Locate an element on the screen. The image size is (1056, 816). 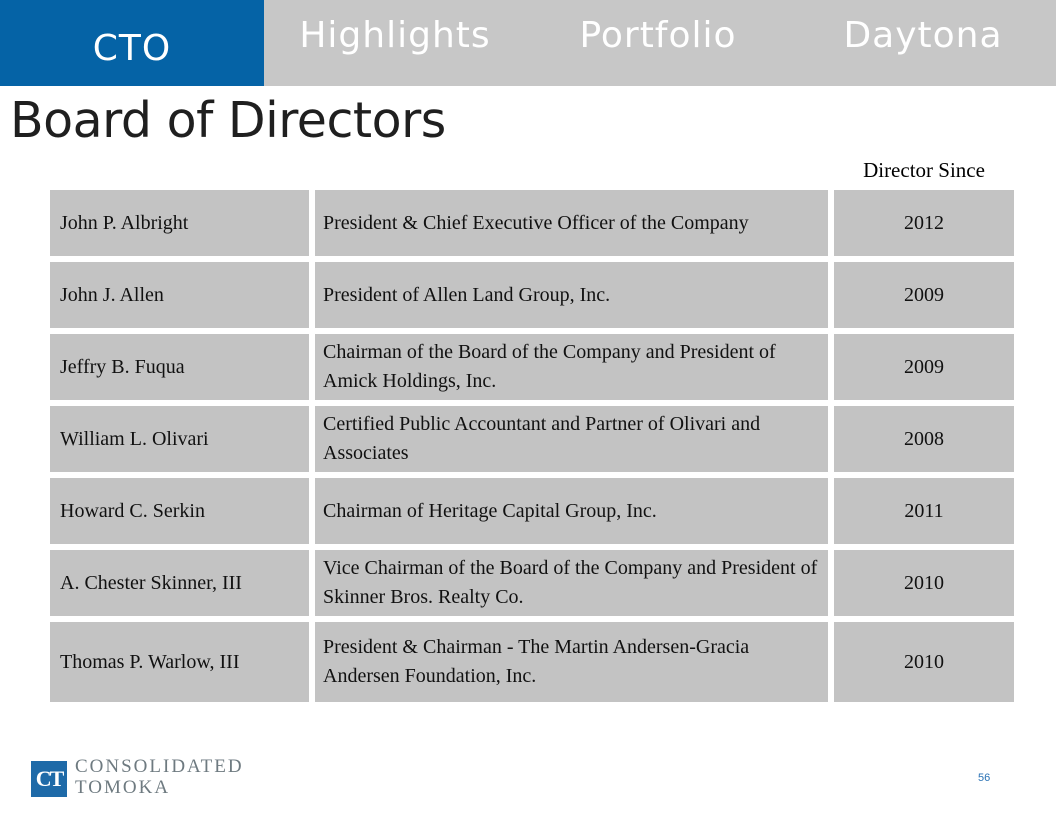
director-name: John P. Albright is located at coordinates (179, 223).